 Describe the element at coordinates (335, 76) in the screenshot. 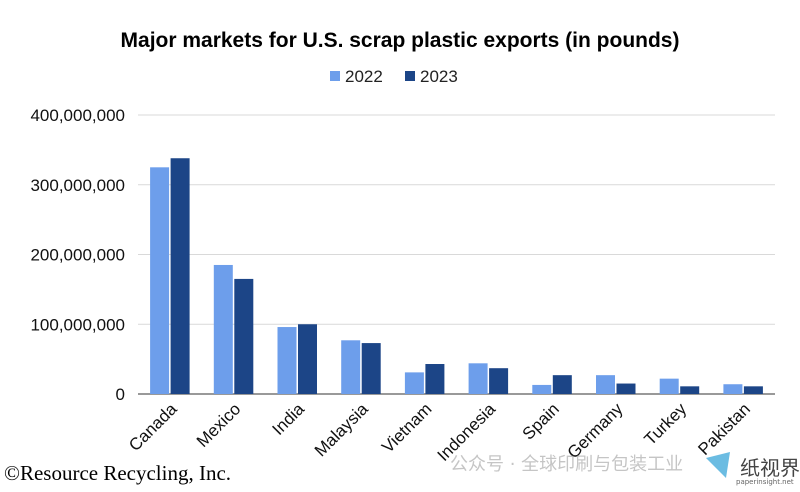

I see `legend-swatch-2022` at that location.